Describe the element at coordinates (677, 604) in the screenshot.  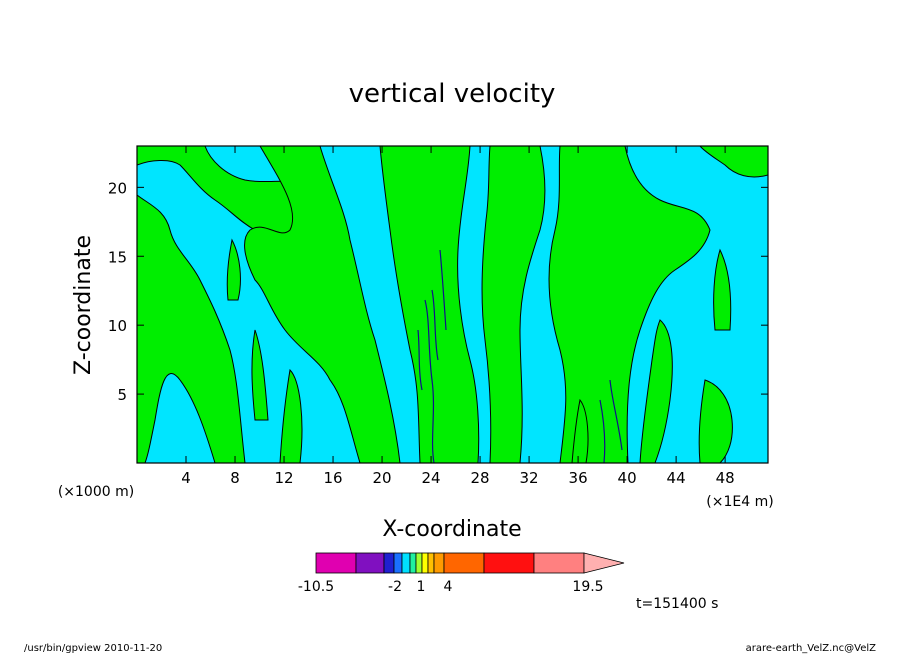
I see `time-label: t=151400 s` at that location.